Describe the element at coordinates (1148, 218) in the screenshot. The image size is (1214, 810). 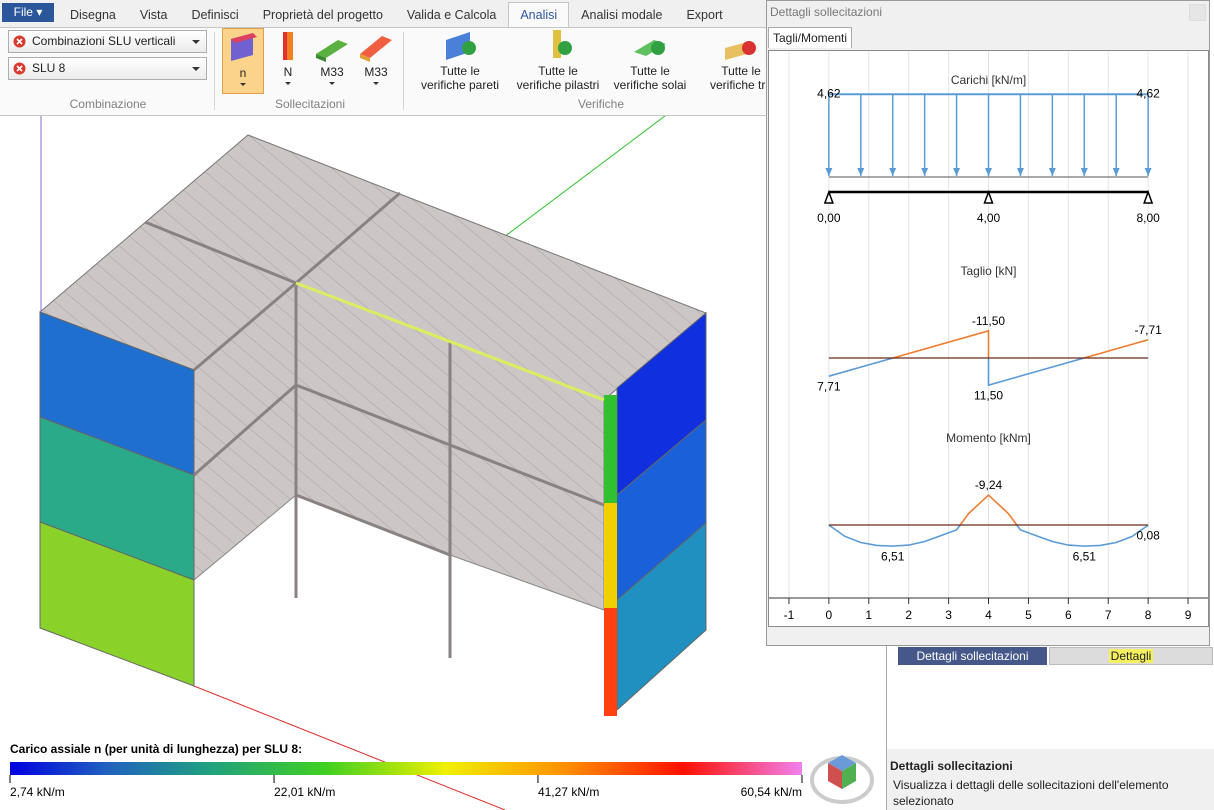
I see `support-label: 8,00` at that location.